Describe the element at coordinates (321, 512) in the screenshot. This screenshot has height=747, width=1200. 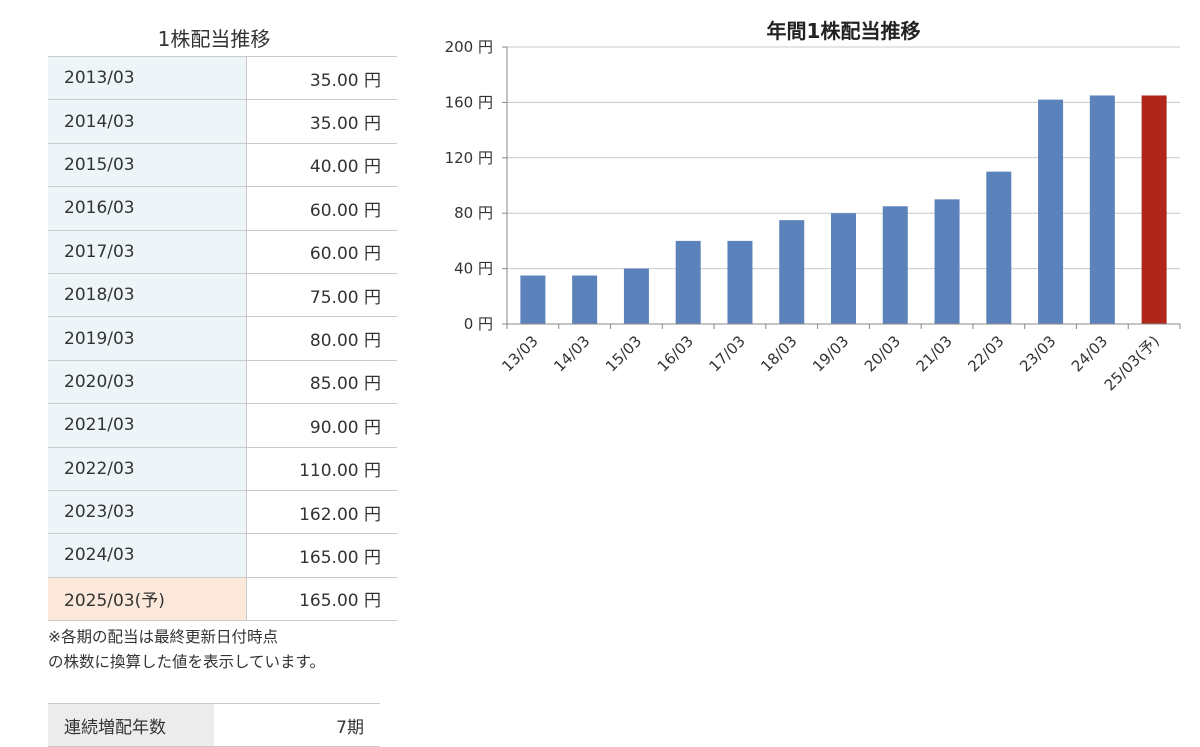
I see `row-amount: 162.00 円` at that location.